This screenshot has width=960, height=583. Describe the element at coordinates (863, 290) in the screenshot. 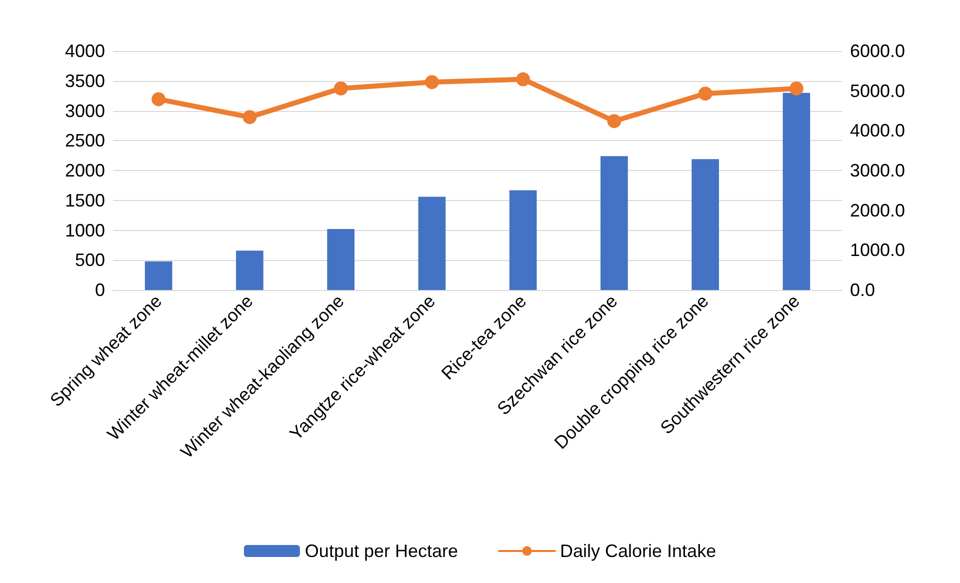

I see `y2-tick-label: 0.0` at that location.